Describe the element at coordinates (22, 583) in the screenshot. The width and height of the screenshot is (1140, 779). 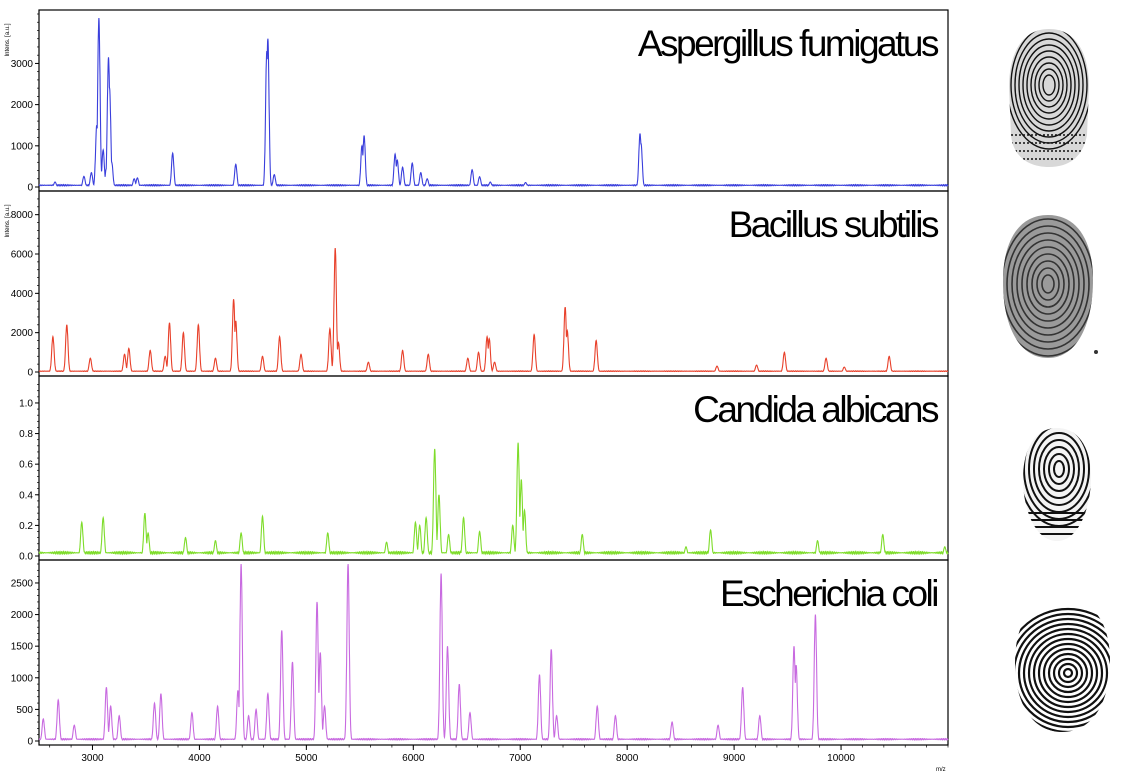
I see `y-tick-label: 2500` at that location.